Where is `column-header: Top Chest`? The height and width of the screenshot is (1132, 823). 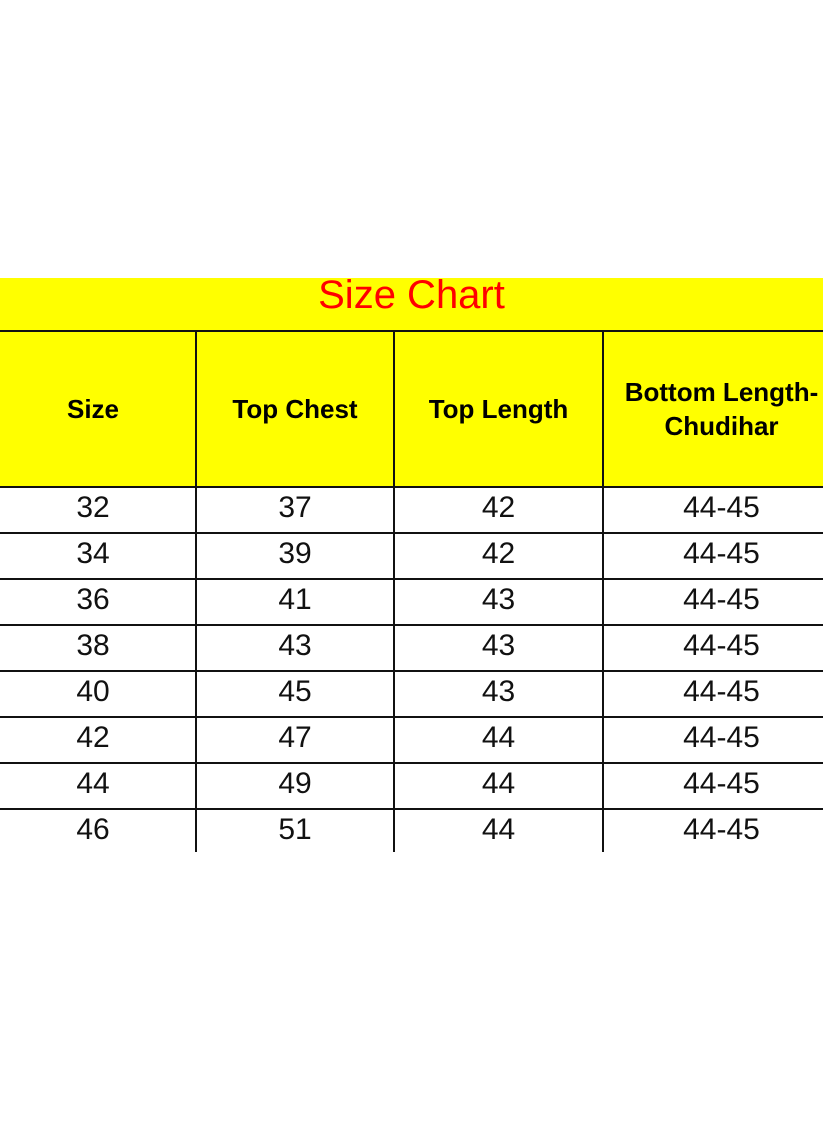
column-header: Top Chest is located at coordinates (295, 409).